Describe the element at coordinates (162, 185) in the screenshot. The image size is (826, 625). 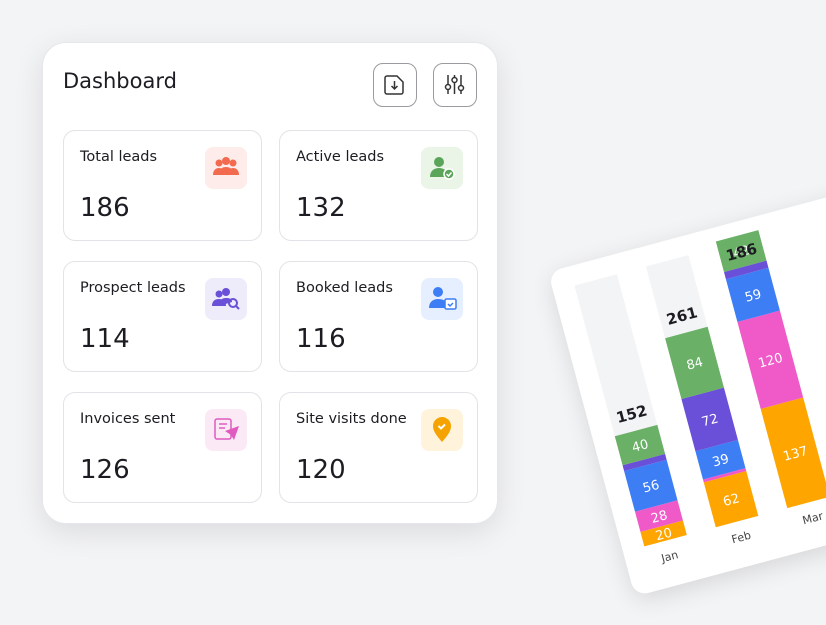
I see `stat-card: Total leads 186` at that location.